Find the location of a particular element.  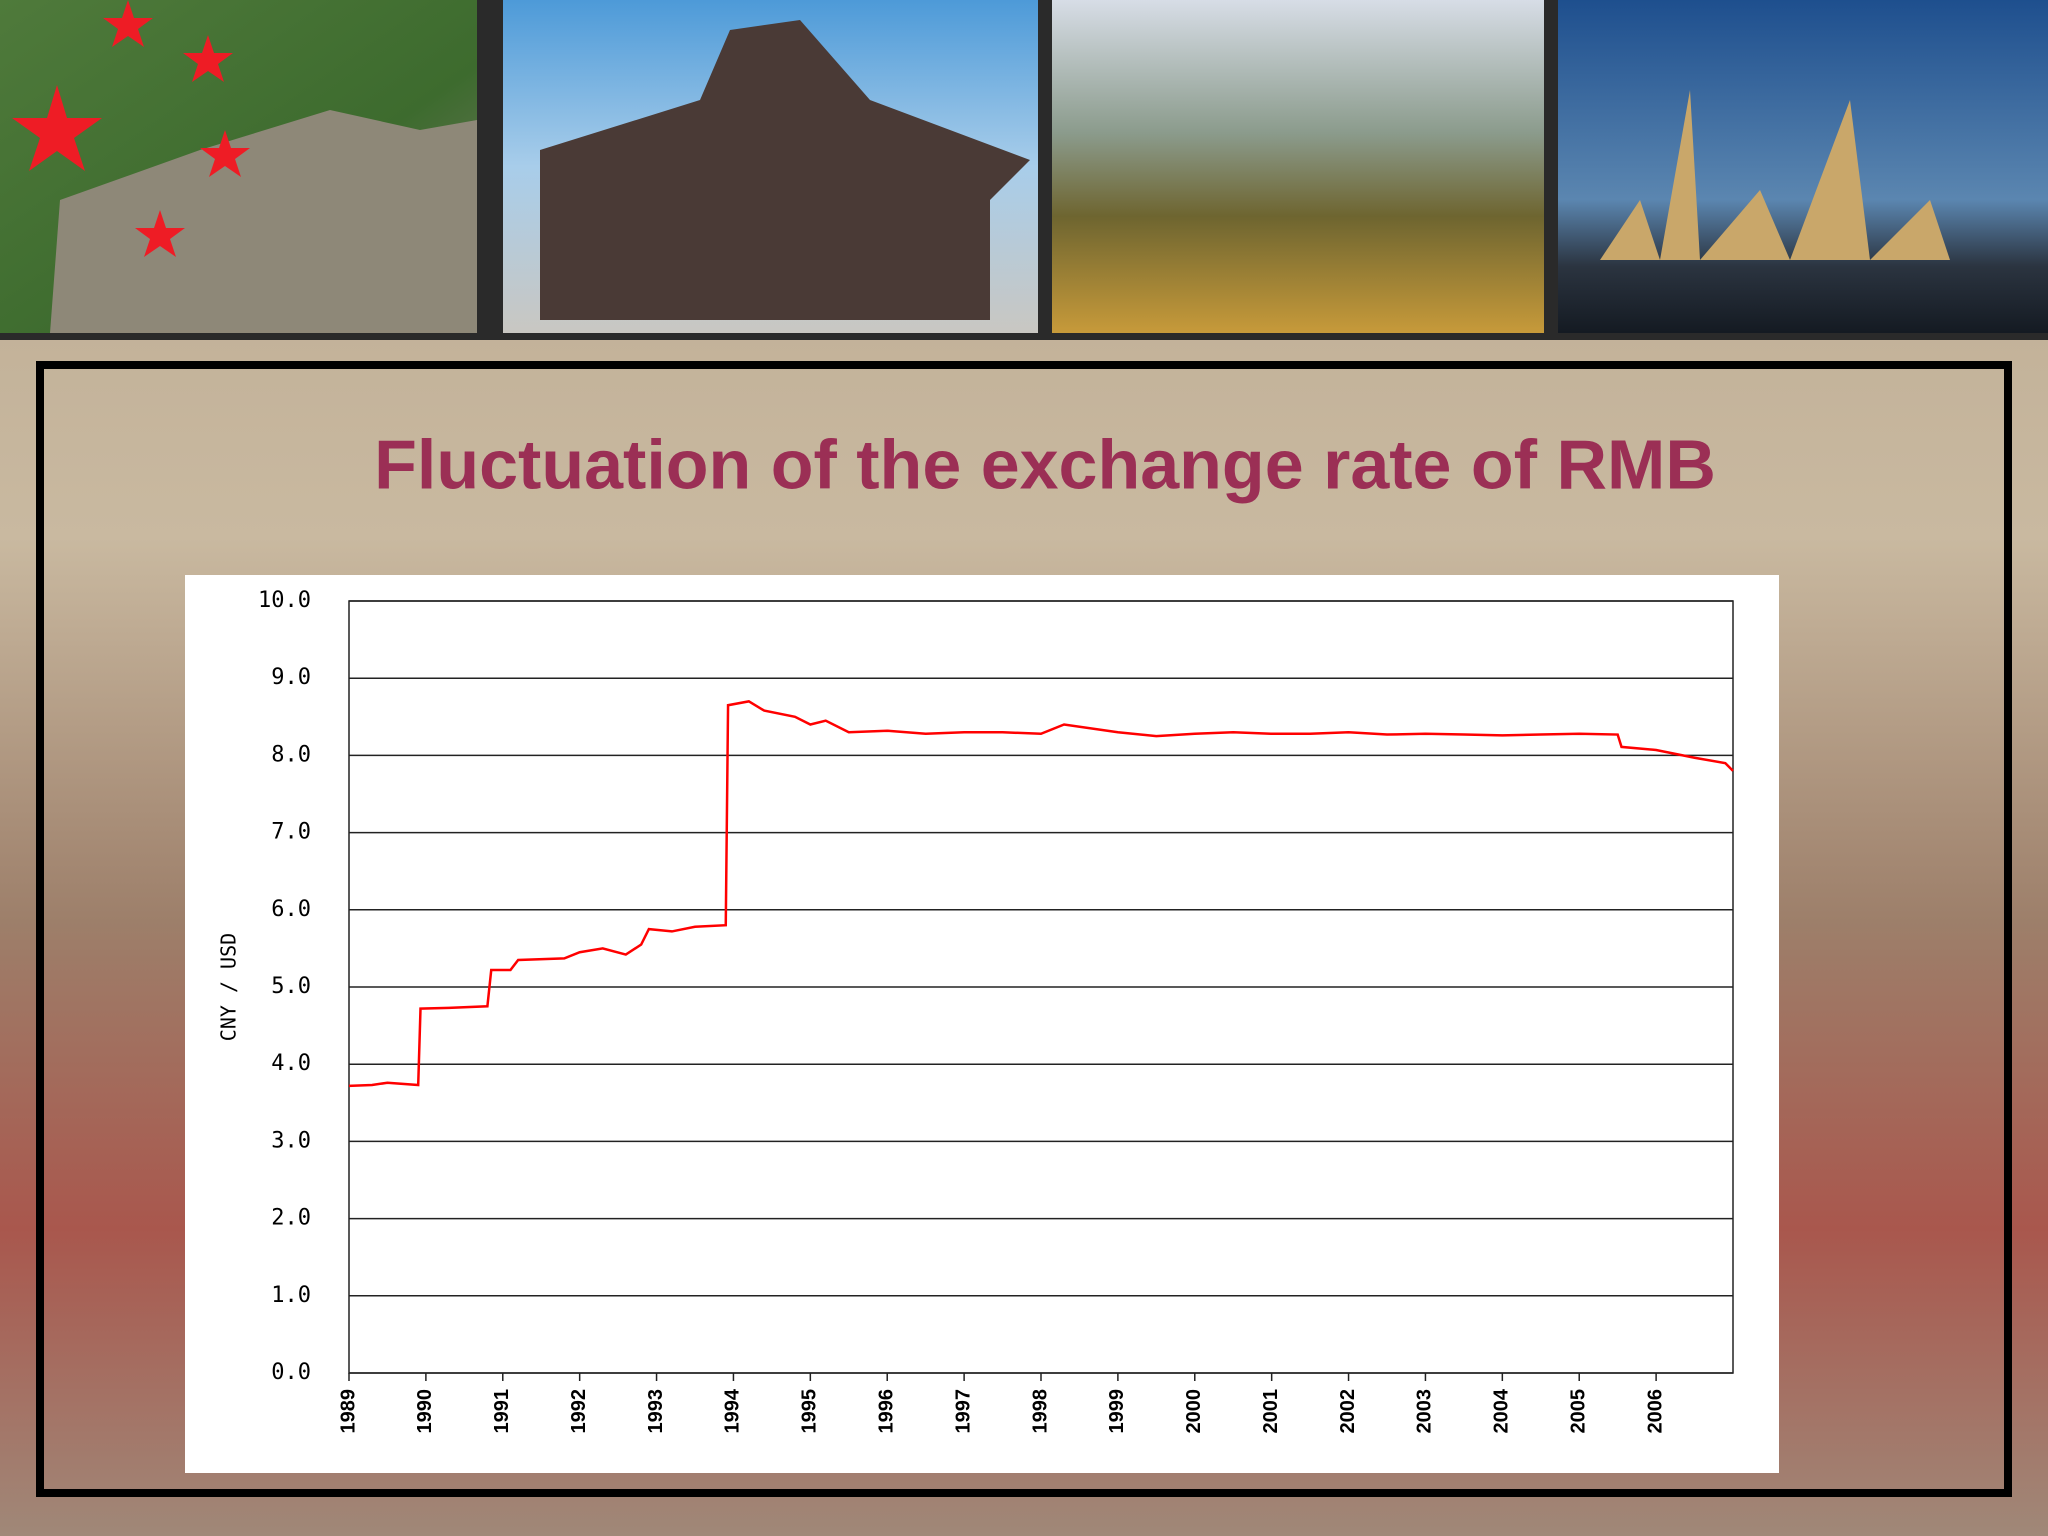

x-tick-label: 1995 is located at coordinates (810, 1411).